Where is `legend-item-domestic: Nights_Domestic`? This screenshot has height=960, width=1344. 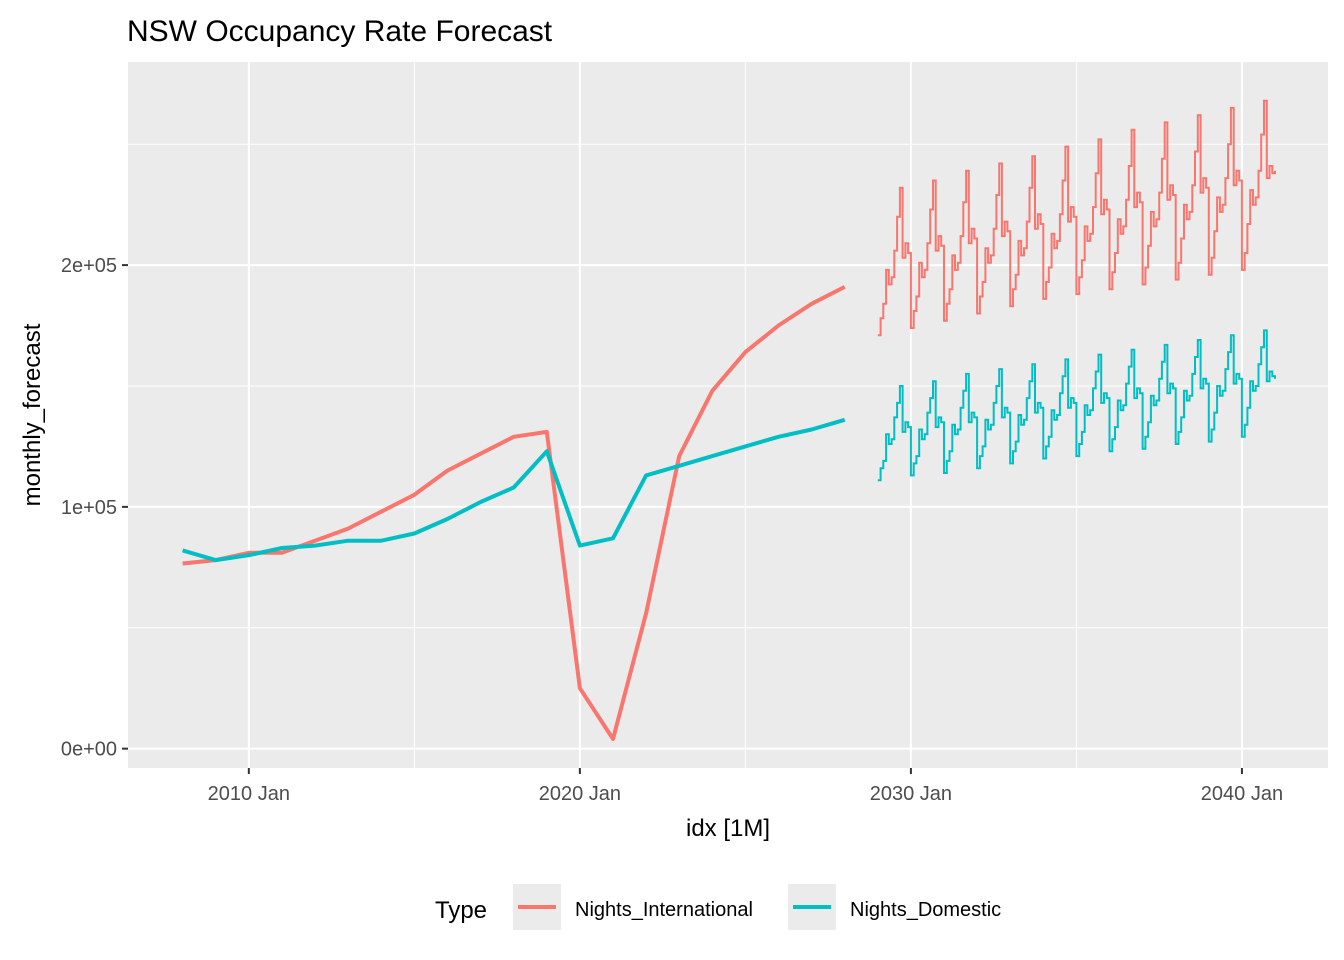
legend-item-domestic: Nights_Domestic is located at coordinates (894, 907).